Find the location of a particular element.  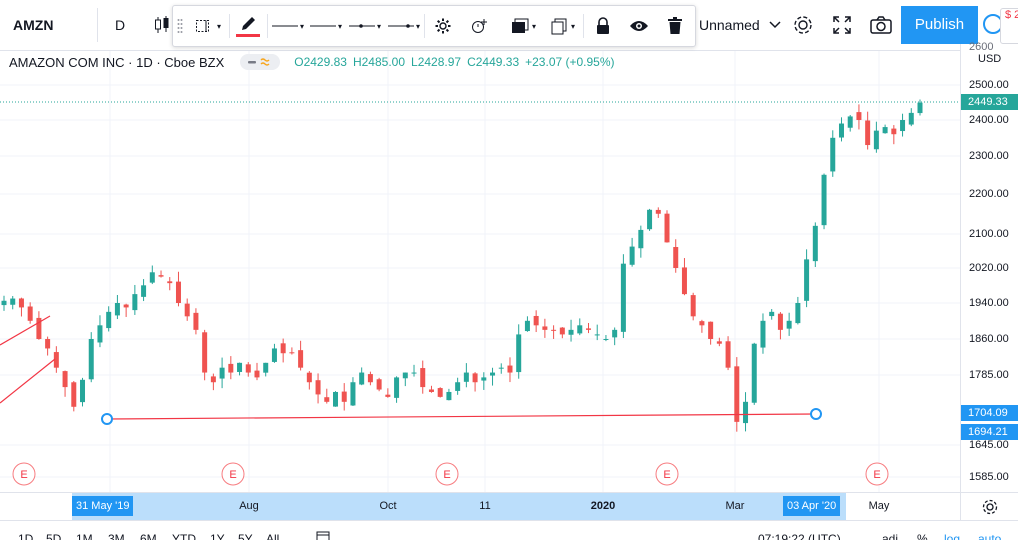

price-label: 1585.00 is located at coordinates (989, 477).